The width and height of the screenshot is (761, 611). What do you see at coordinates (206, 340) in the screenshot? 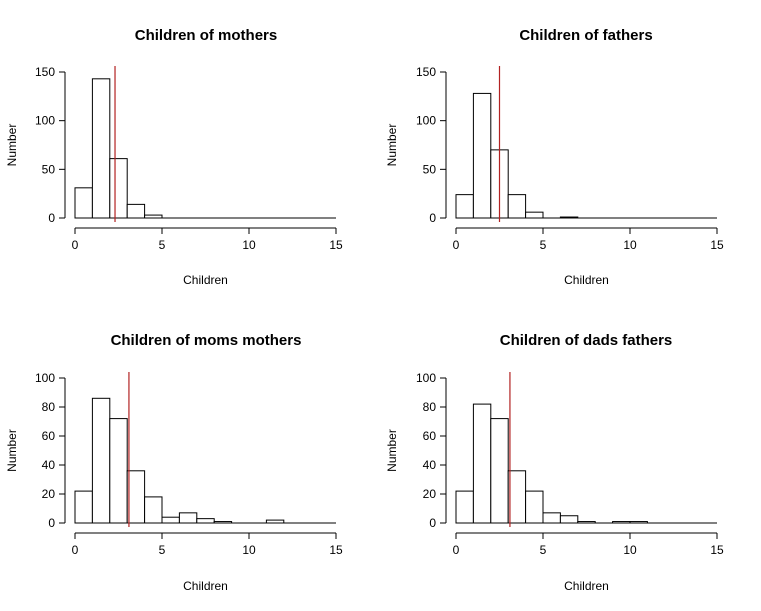
I see `chart-title: Children of moms mothers` at bounding box center [206, 340].